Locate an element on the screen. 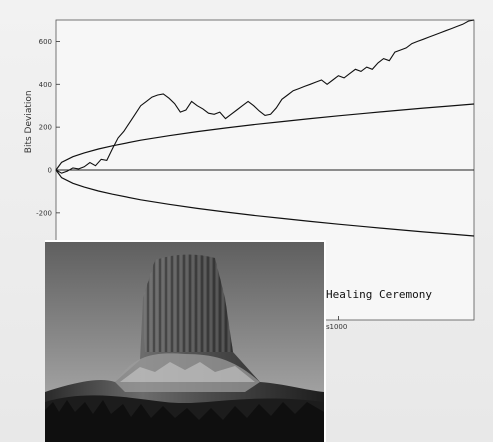  y-tick-label: 600 is located at coordinates (45, 42).